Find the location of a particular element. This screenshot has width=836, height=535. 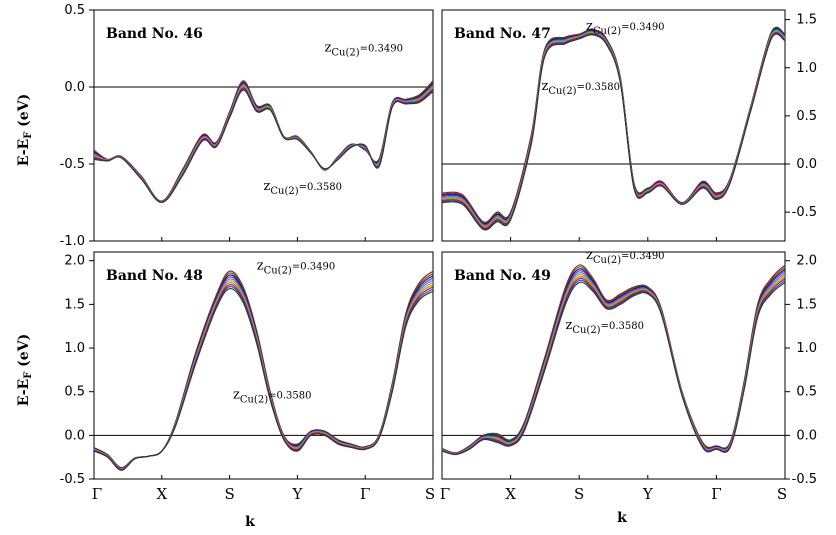

y-axis-title-top-left: E-EF (eV) is located at coordinates (25, 130).